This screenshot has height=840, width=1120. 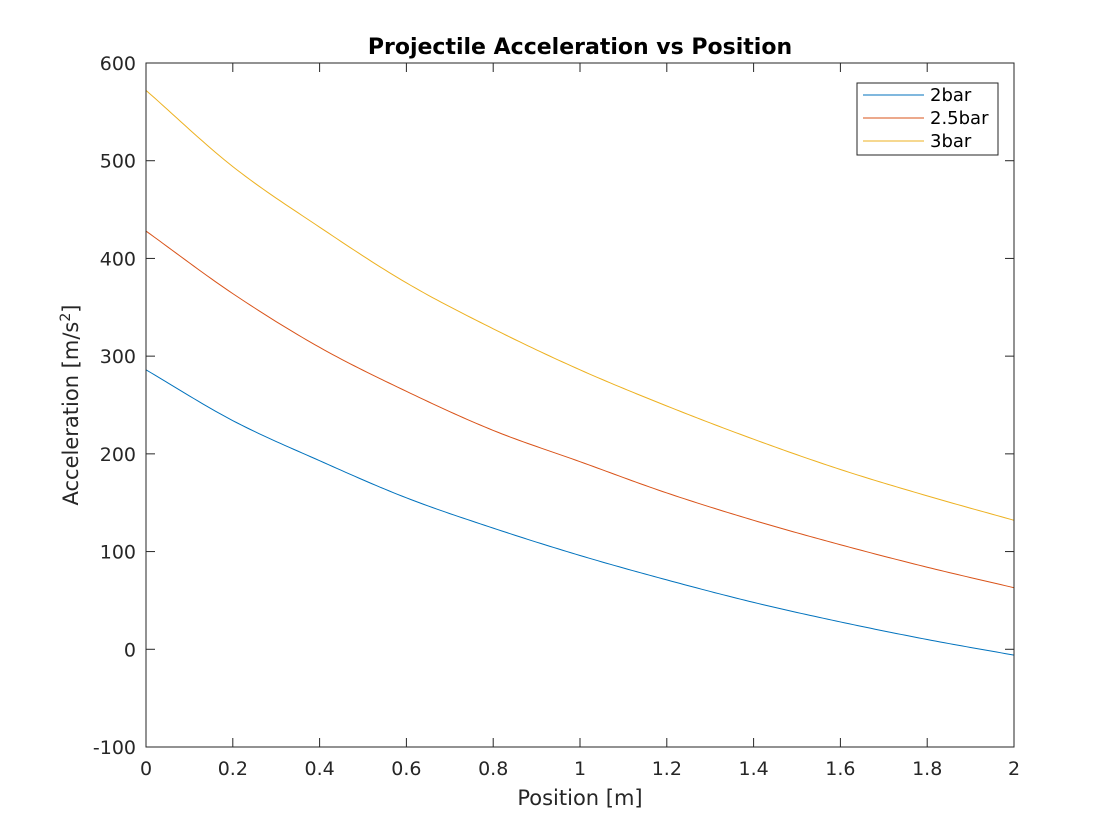 What do you see at coordinates (118, 162) in the screenshot?
I see `y-tick-label: 500` at bounding box center [118, 162].